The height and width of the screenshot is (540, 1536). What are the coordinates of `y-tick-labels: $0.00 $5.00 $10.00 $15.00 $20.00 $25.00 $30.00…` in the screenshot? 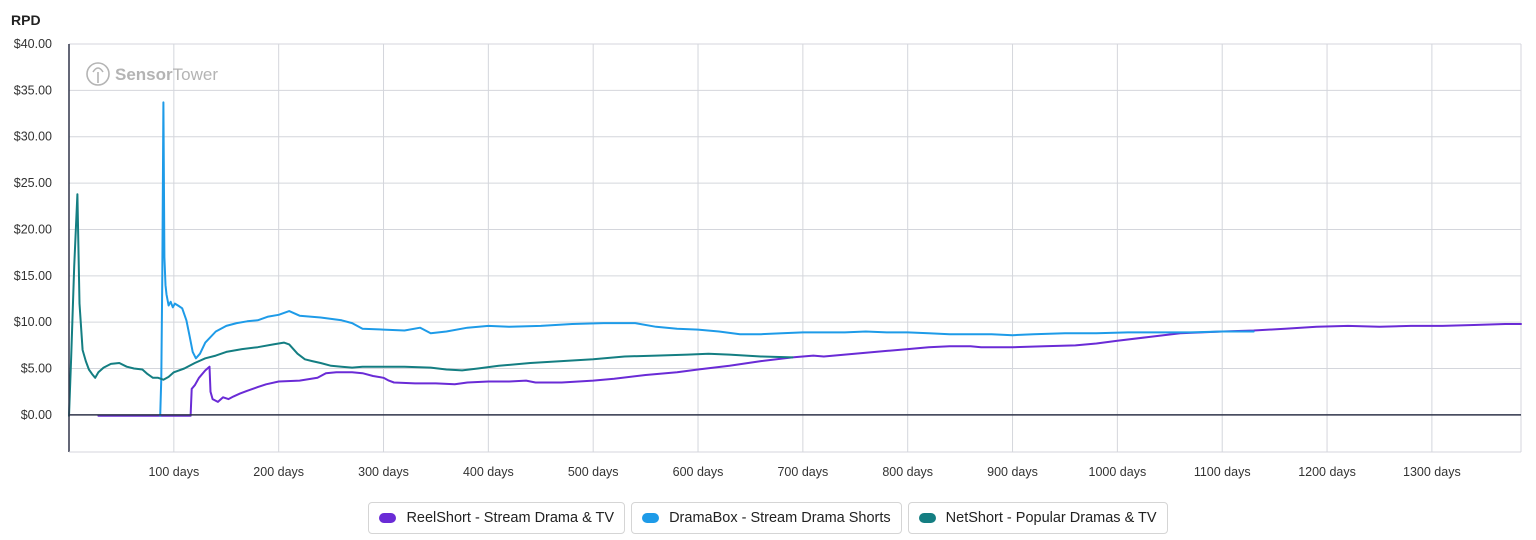 It's located at (33, 229).